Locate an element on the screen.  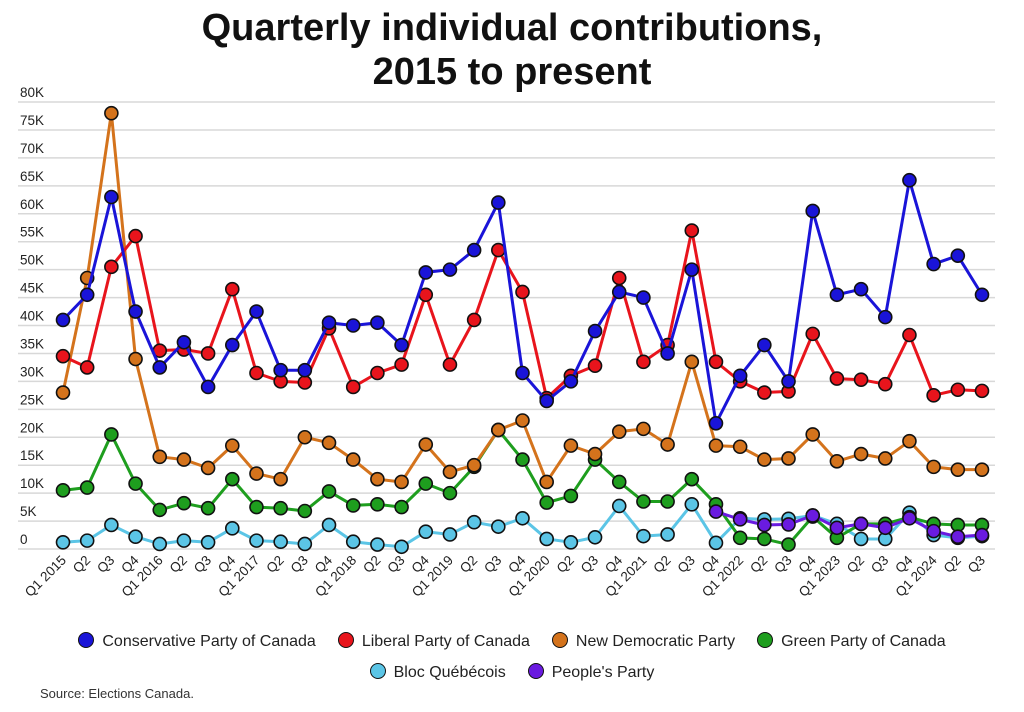
y-tick-label: 25K is located at coordinates (32, 399).